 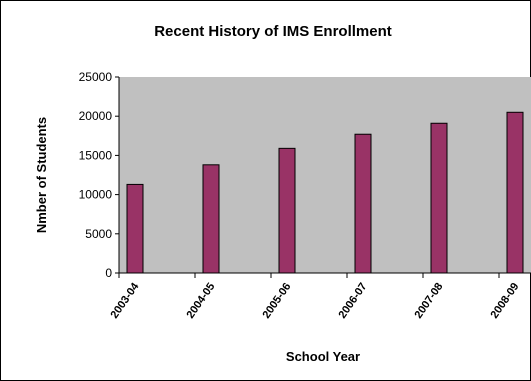 I want to click on y-tick-label: 5000, so click(x=98, y=234).